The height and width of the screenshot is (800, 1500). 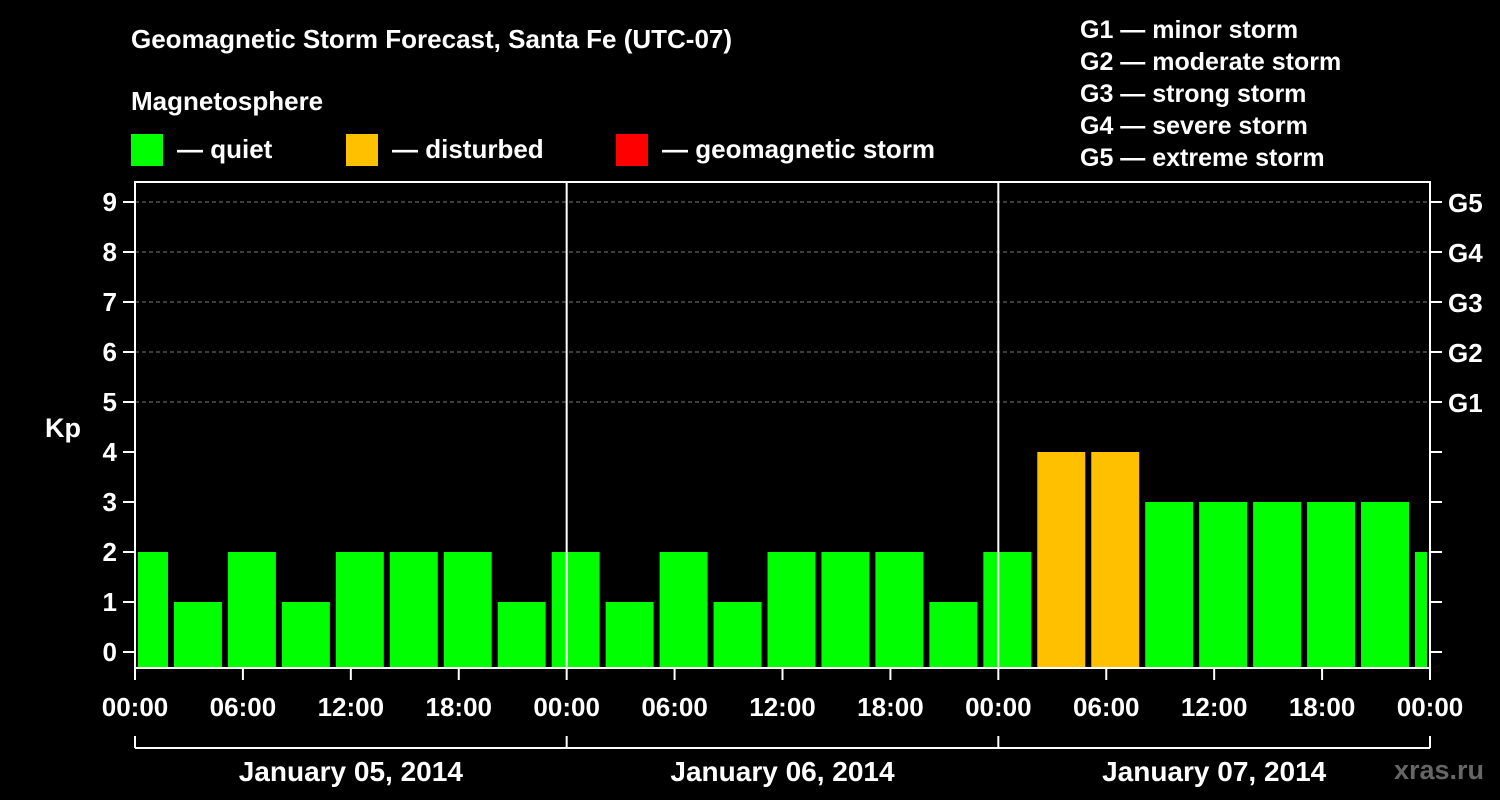 What do you see at coordinates (1465, 353) in the screenshot?
I see `g-level-label: G2` at bounding box center [1465, 353].